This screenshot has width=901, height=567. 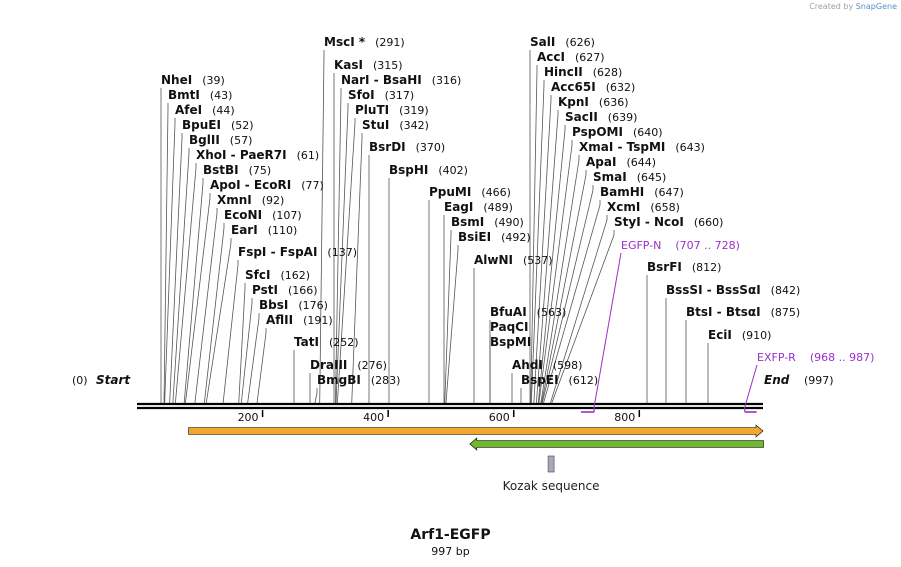 What do you see at coordinates (476, 431) in the screenshot?
I see `feature-arrow-forward` at bounding box center [476, 431].